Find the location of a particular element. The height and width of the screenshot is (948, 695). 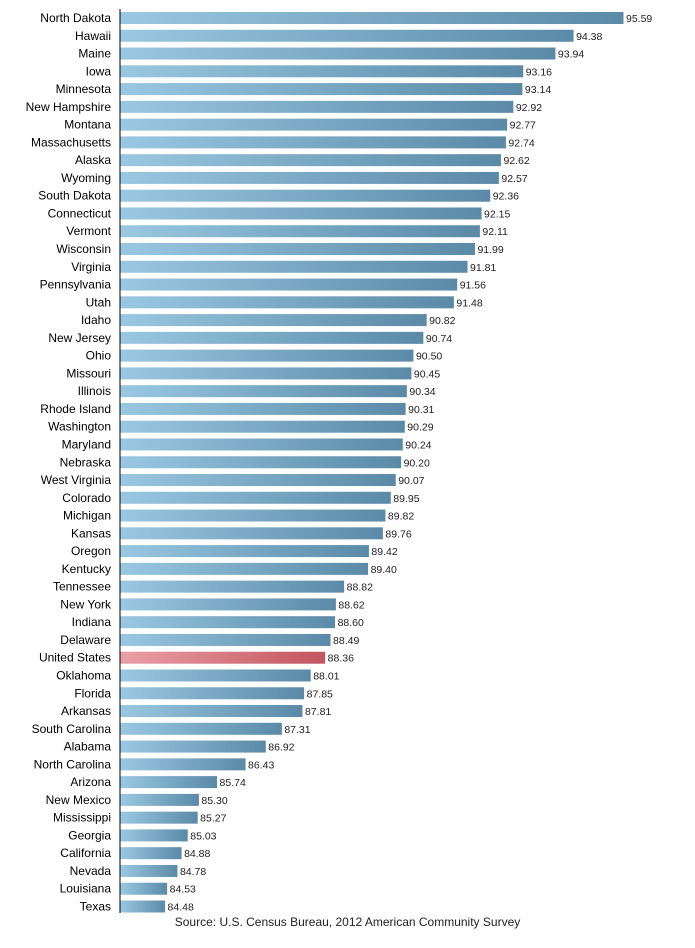

value-label: 92.57 is located at coordinates (514, 179).